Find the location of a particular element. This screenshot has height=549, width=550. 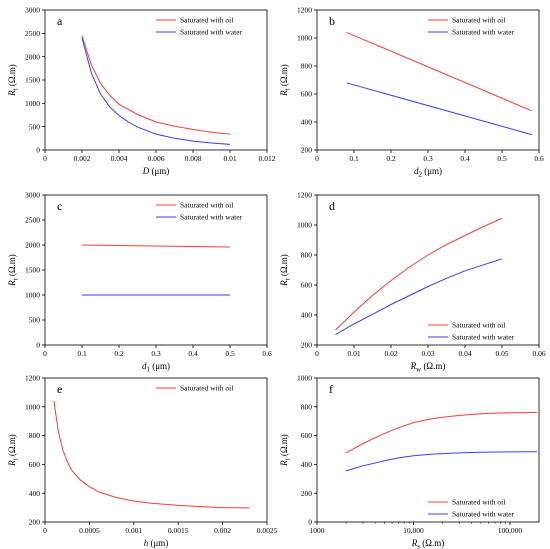

x-axis-label: h (μm) is located at coordinates (156, 543).